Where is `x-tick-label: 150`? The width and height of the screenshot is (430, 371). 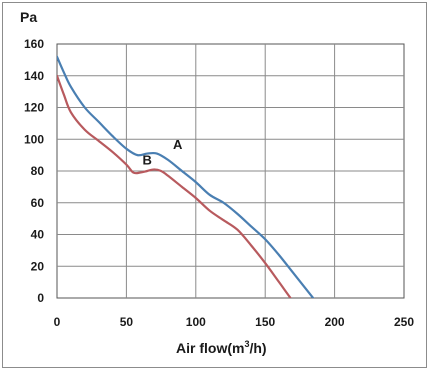 x-tick-label: 150 is located at coordinates (265, 322).